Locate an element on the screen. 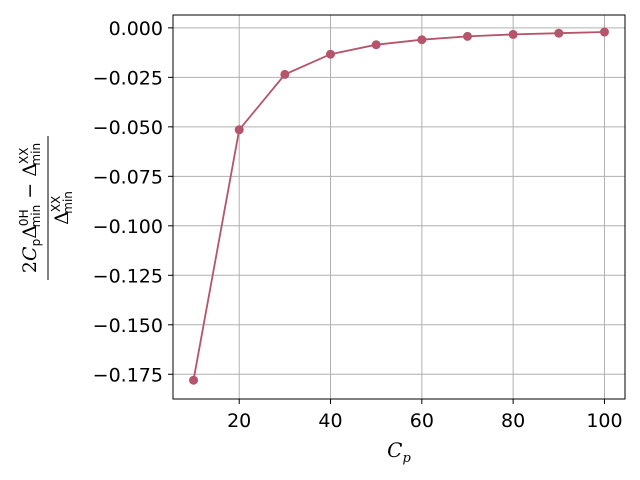  y-tick-label: −0.175 is located at coordinates (128, 375).